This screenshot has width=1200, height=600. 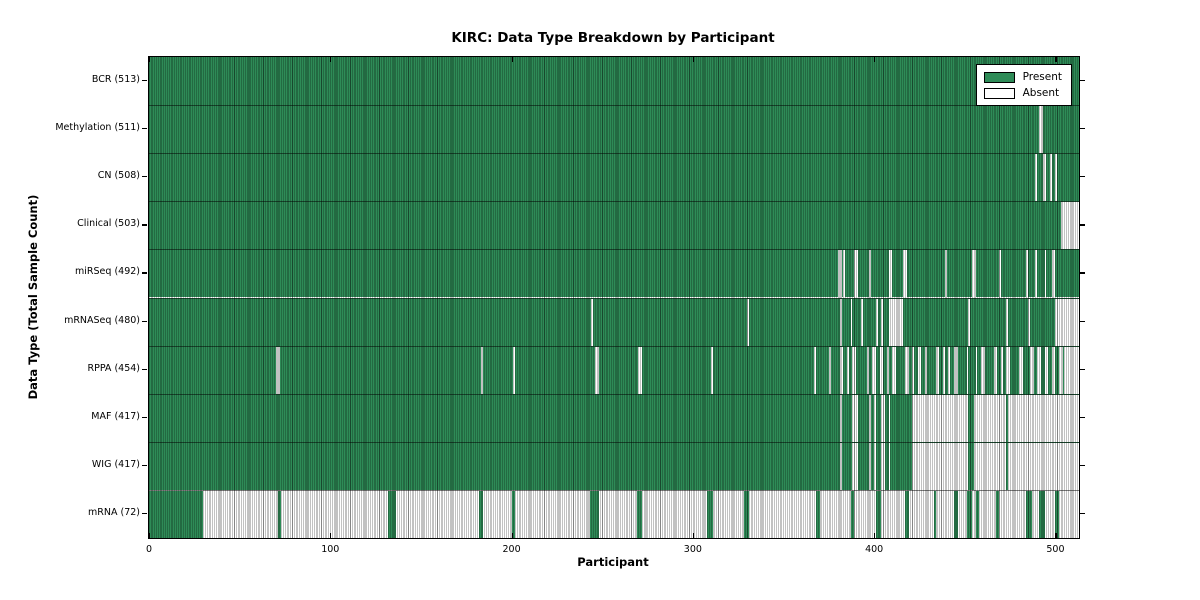 What do you see at coordinates (614, 81) in the screenshot?
I see `heatmap-row-bcr` at bounding box center [614, 81].